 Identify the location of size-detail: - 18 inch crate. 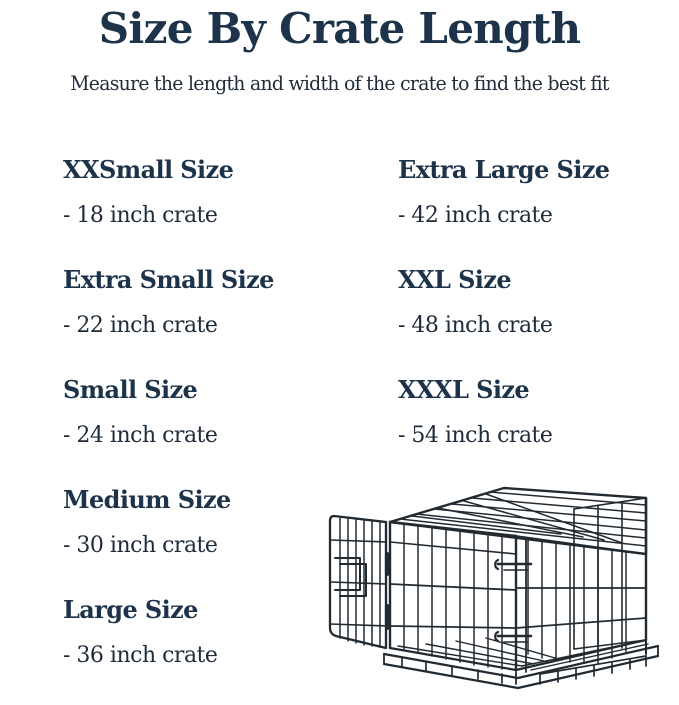
(140, 215).